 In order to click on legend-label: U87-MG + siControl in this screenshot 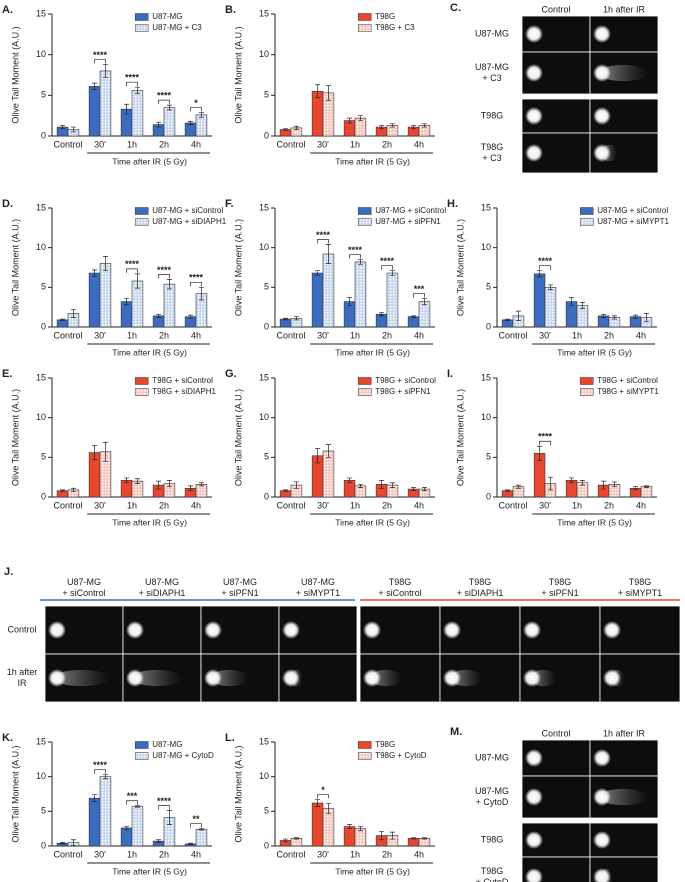, I will do `click(187, 210)`.